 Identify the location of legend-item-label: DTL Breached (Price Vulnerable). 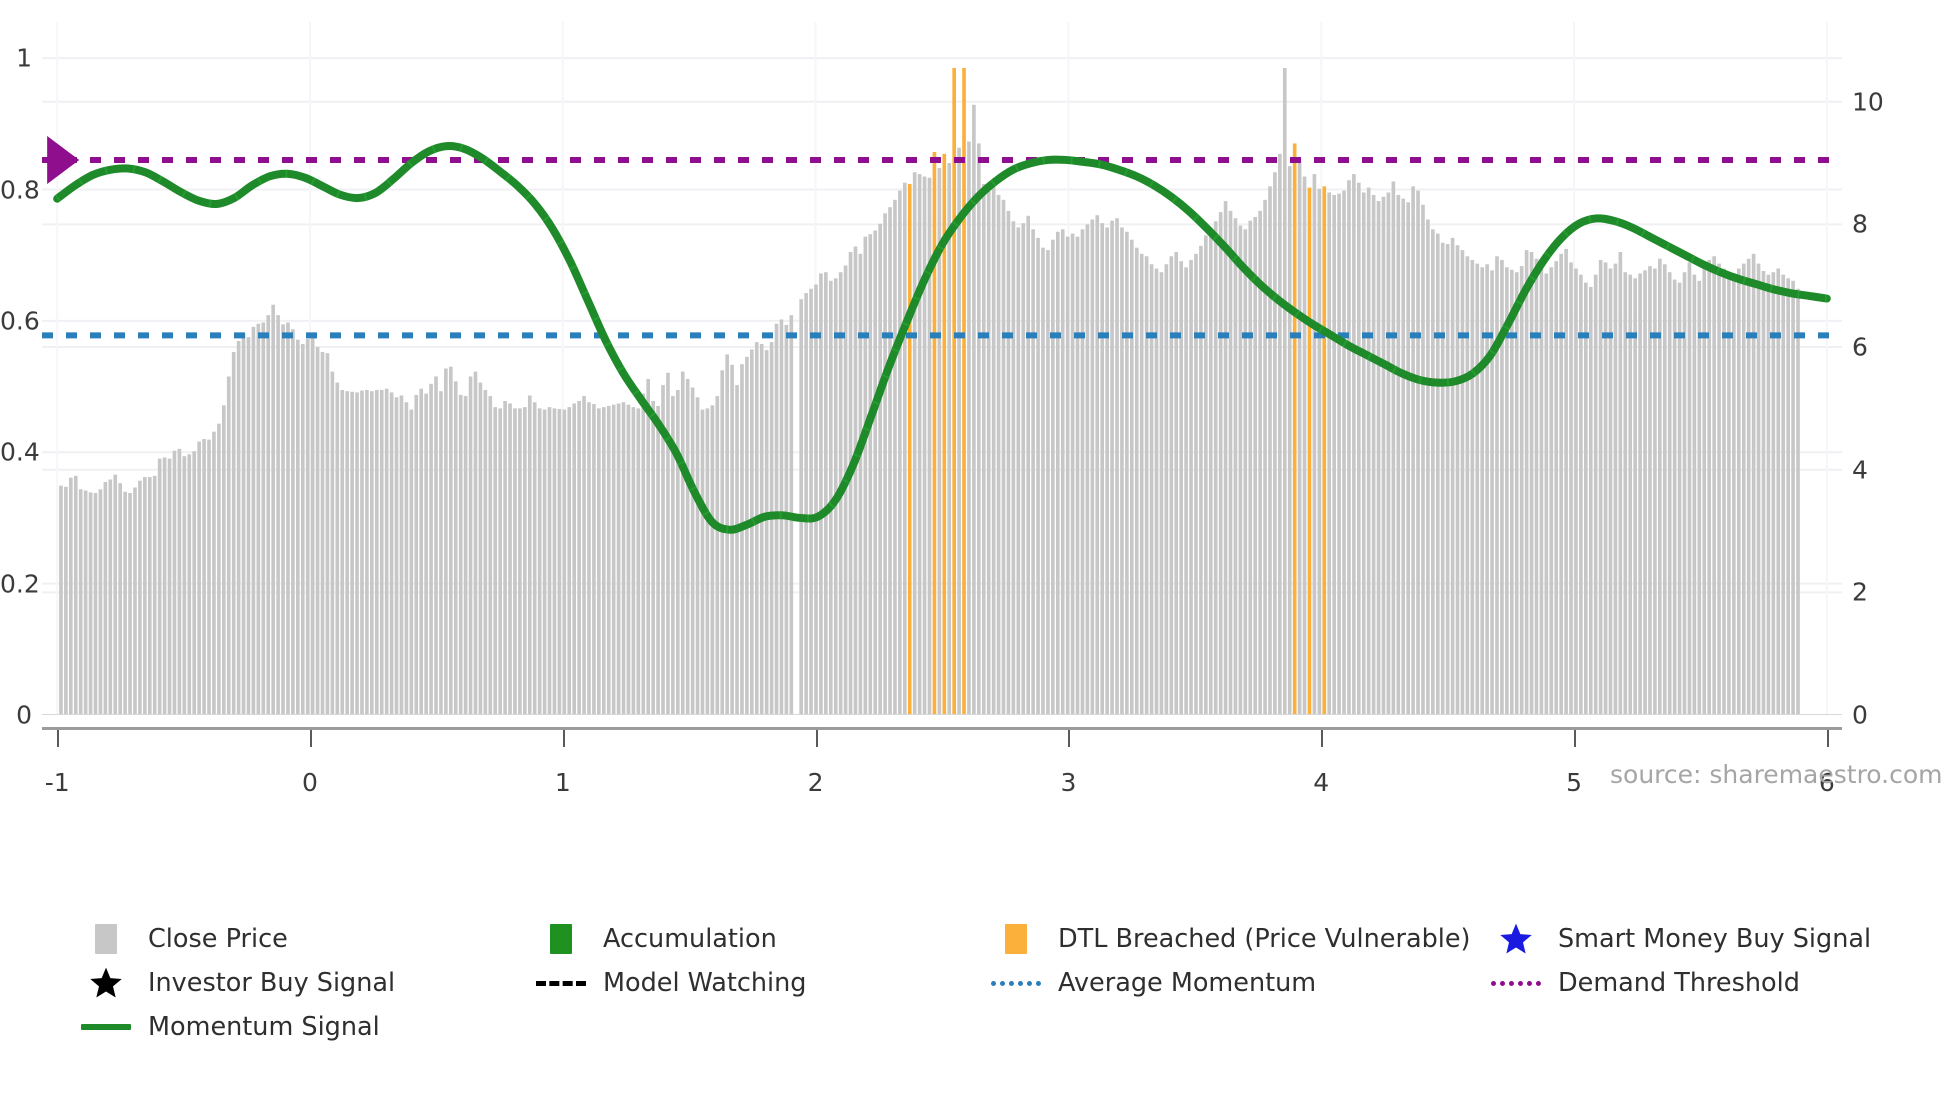
(1264, 939).